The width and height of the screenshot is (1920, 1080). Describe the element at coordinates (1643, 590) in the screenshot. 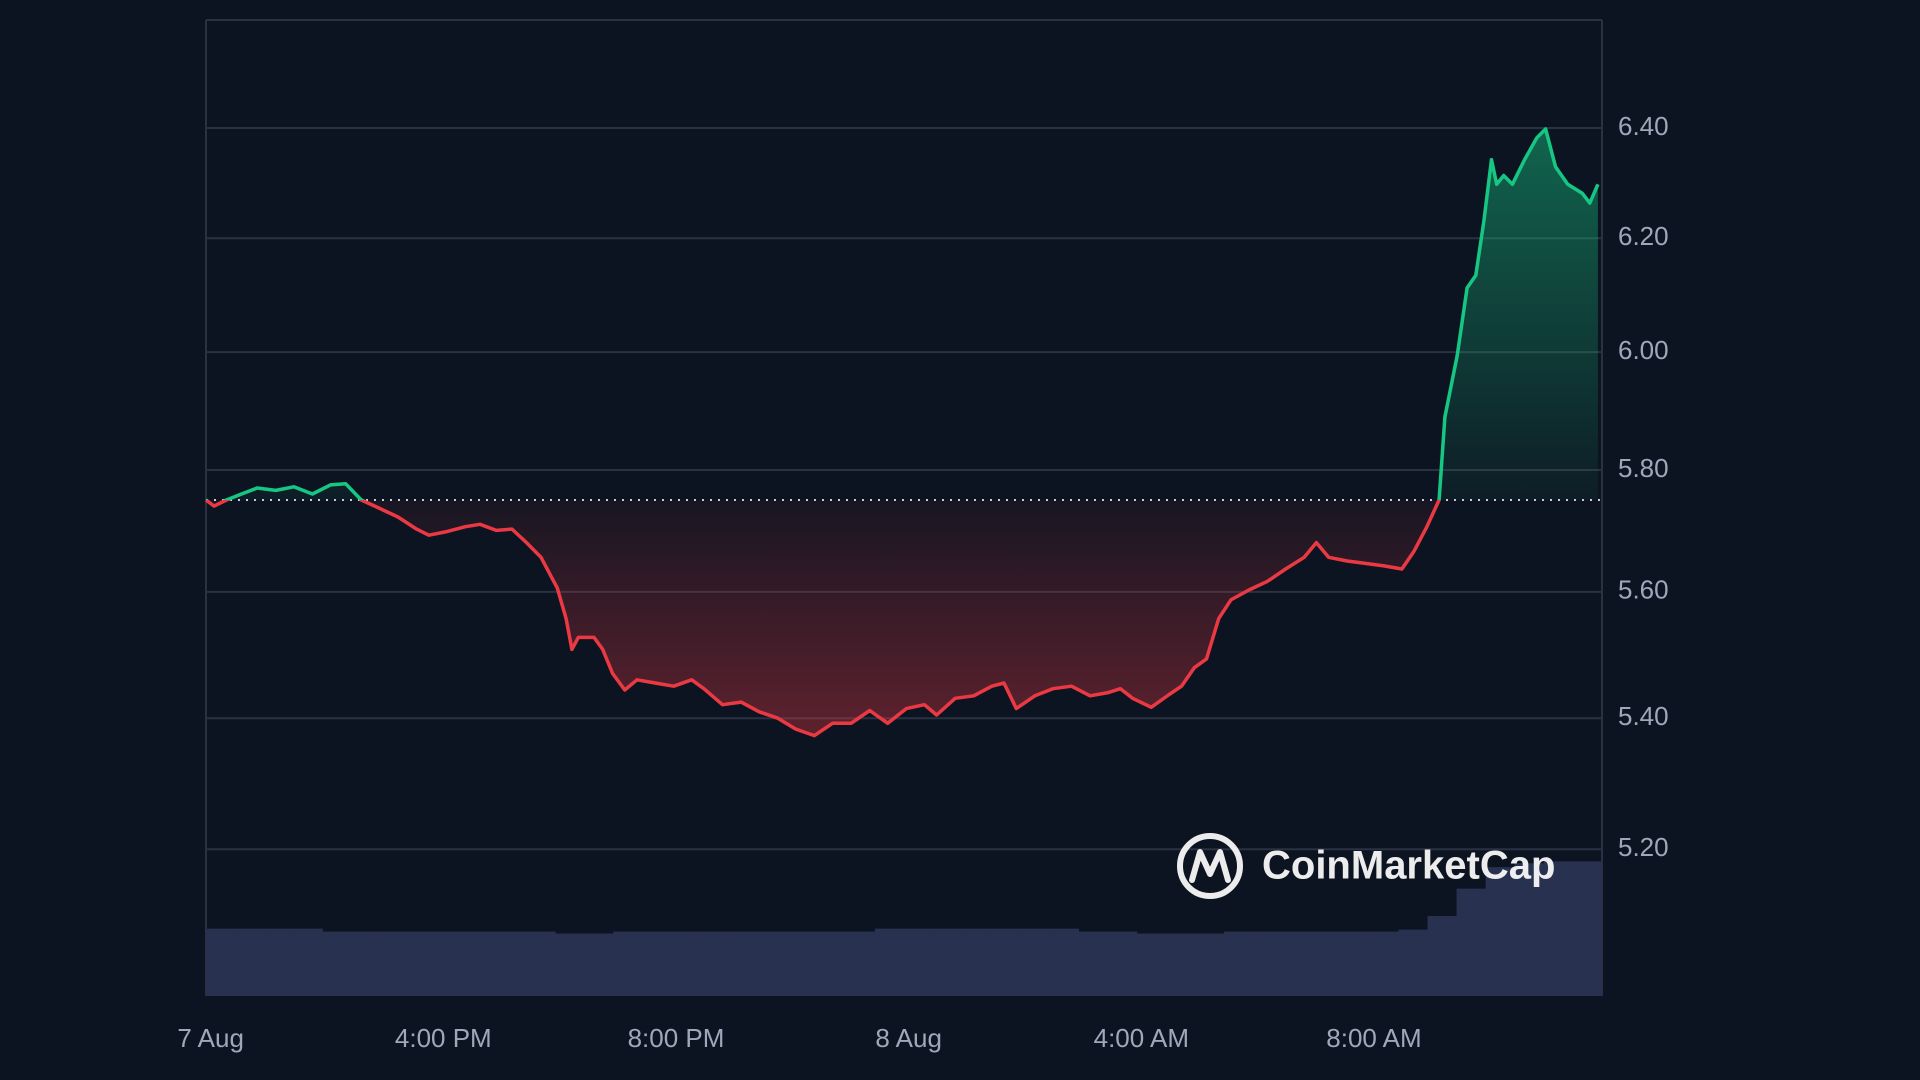

I see `y-tick-label: 5.60` at that location.